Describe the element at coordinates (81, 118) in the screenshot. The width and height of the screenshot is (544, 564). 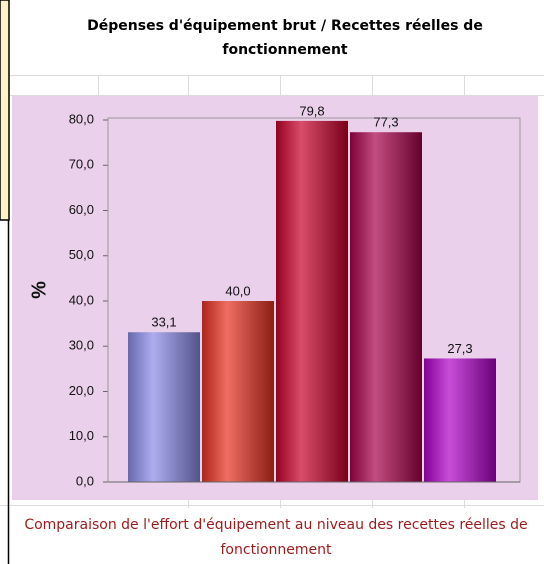
I see `y-tick-label: 80,0` at that location.